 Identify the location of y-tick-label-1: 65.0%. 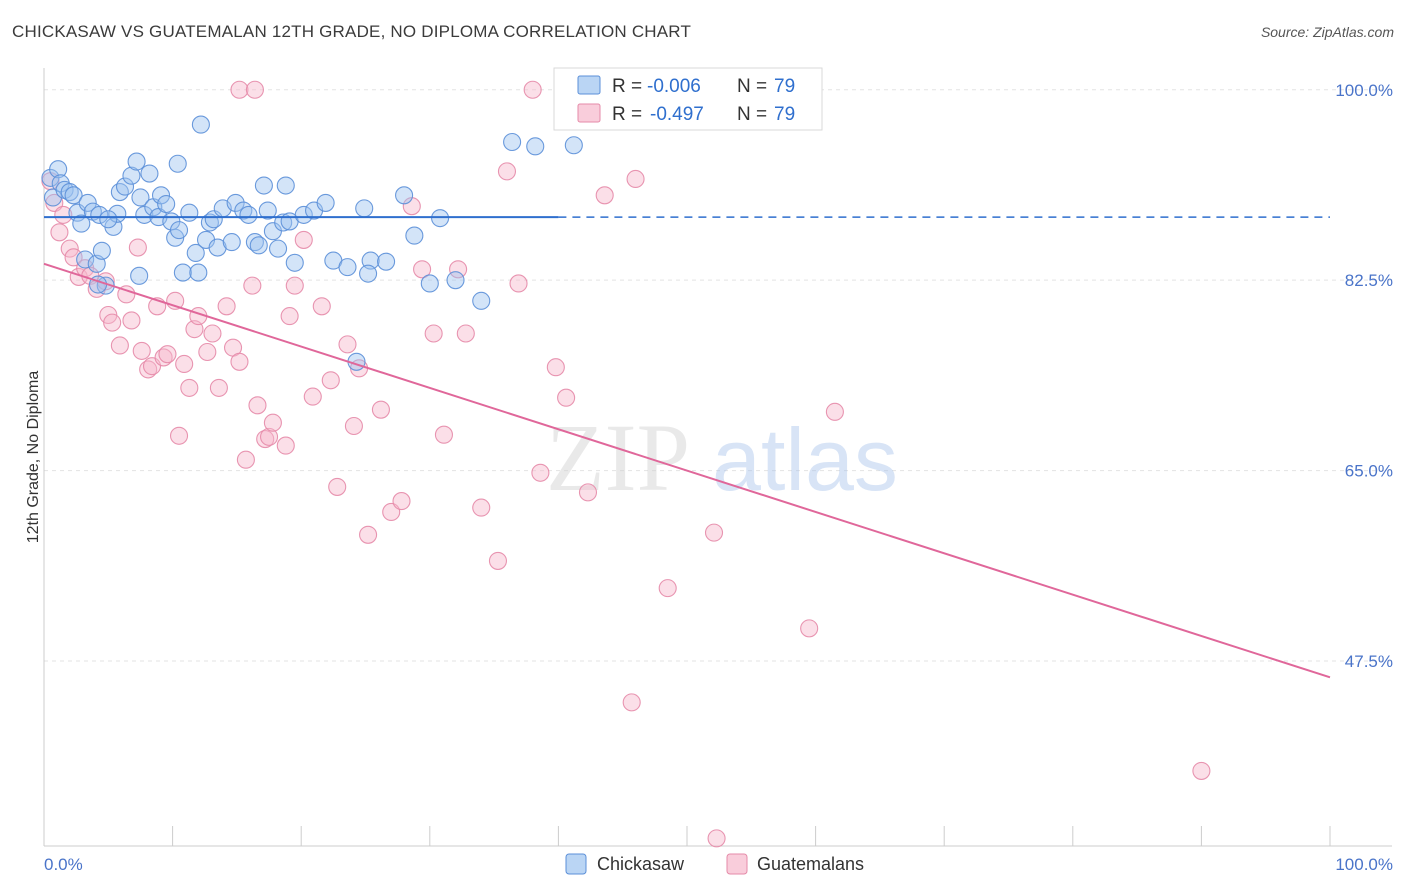
(1369, 471).